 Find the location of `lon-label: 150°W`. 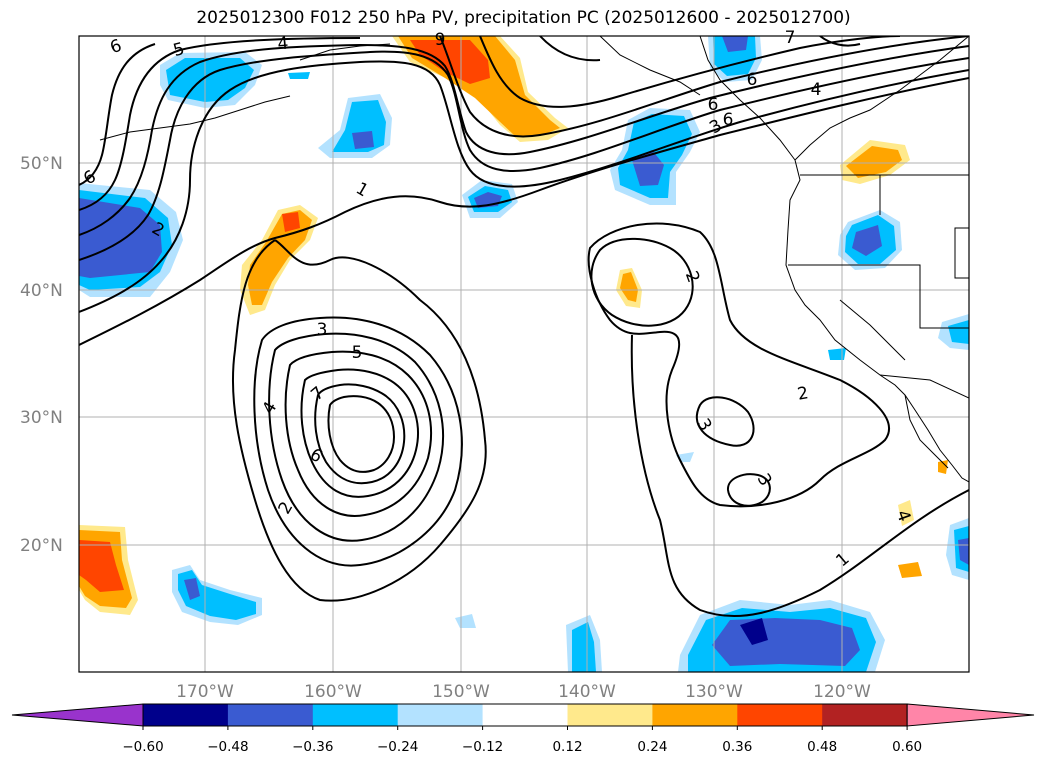

lon-label: 150°W is located at coordinates (461, 692).